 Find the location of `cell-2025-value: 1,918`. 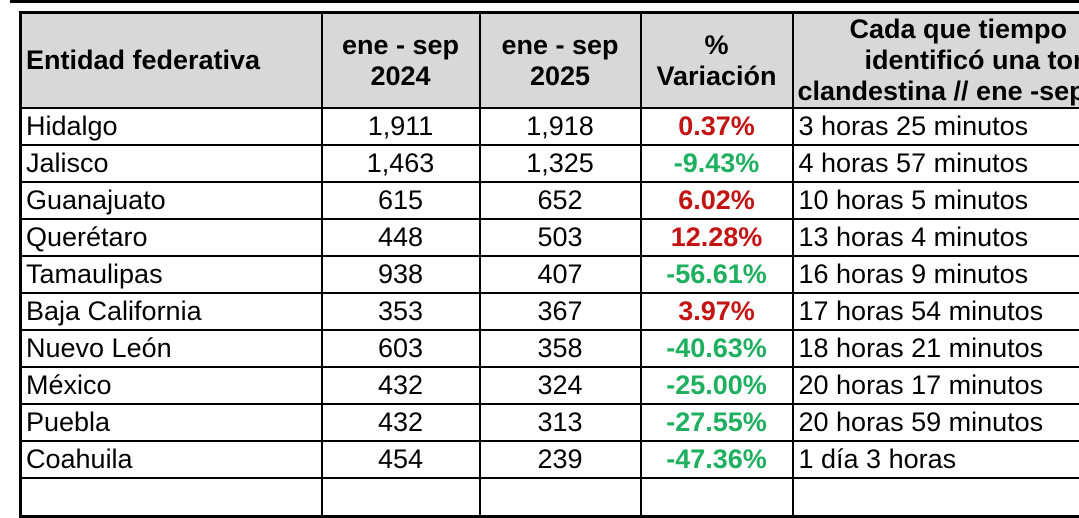

cell-2025-value: 1,918 is located at coordinates (560, 126).